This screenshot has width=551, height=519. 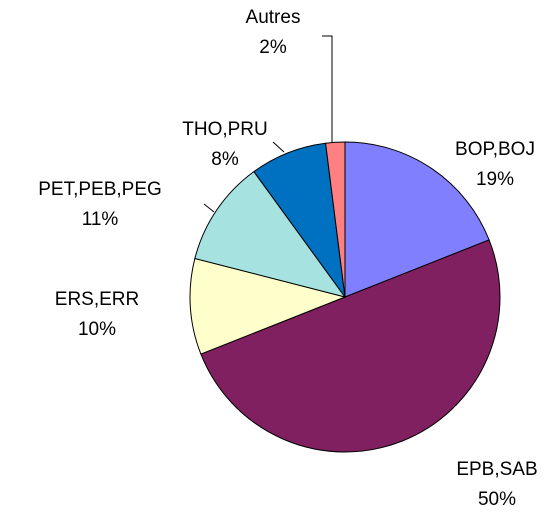 I want to click on slice-percent: 50%, so click(x=497, y=499).